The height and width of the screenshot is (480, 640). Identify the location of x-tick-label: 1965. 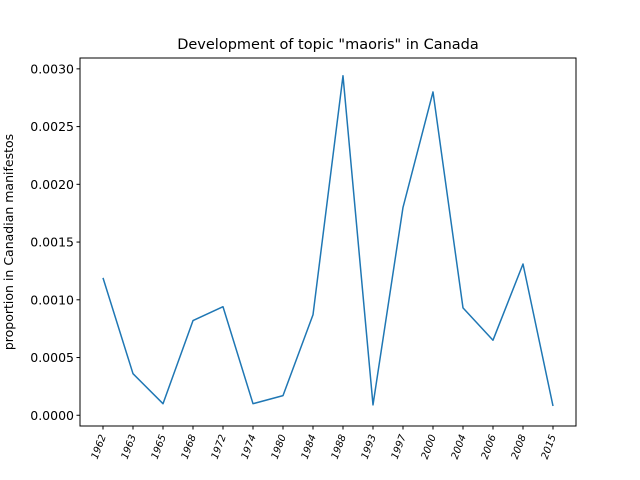
(159, 447).